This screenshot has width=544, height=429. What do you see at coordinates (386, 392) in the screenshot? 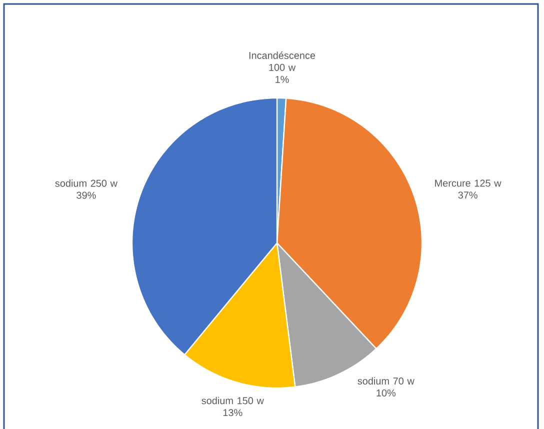
I see `data-label: 10%` at bounding box center [386, 392].